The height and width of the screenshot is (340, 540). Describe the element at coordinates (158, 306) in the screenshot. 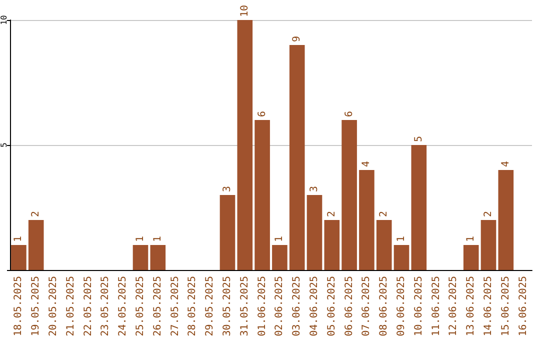

I see `x-tick-label: 26.05.2025` at that location.